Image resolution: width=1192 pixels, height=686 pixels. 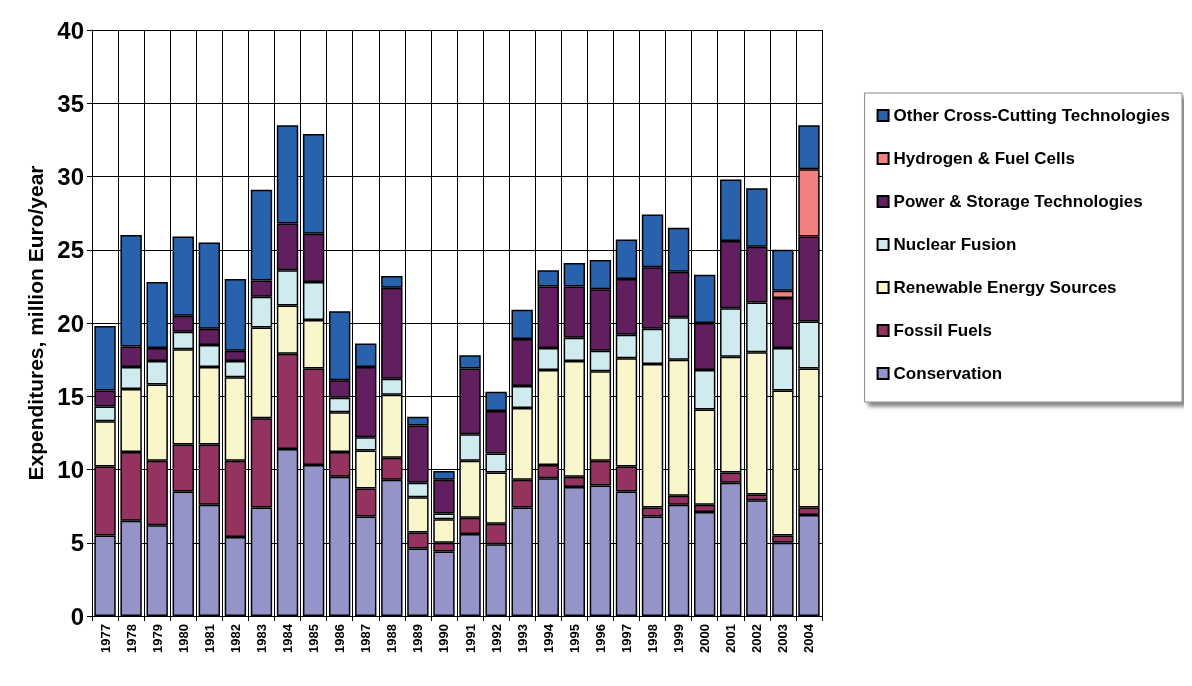 I want to click on legend-label: Fossil Fuels, so click(x=942, y=330).